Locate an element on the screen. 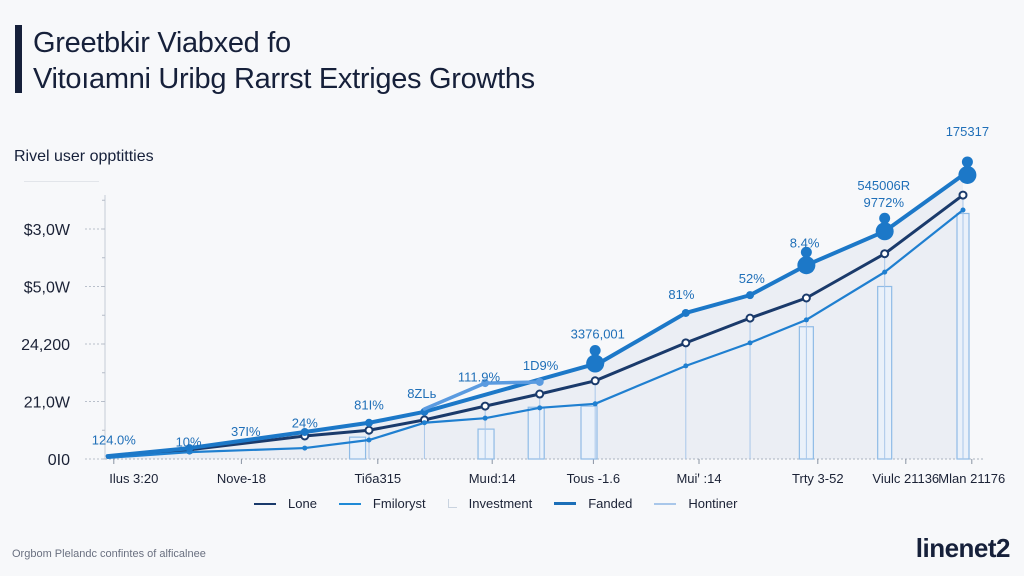 The width and height of the screenshot is (1024, 576). legend-item: Hontiner is located at coordinates (695, 503).